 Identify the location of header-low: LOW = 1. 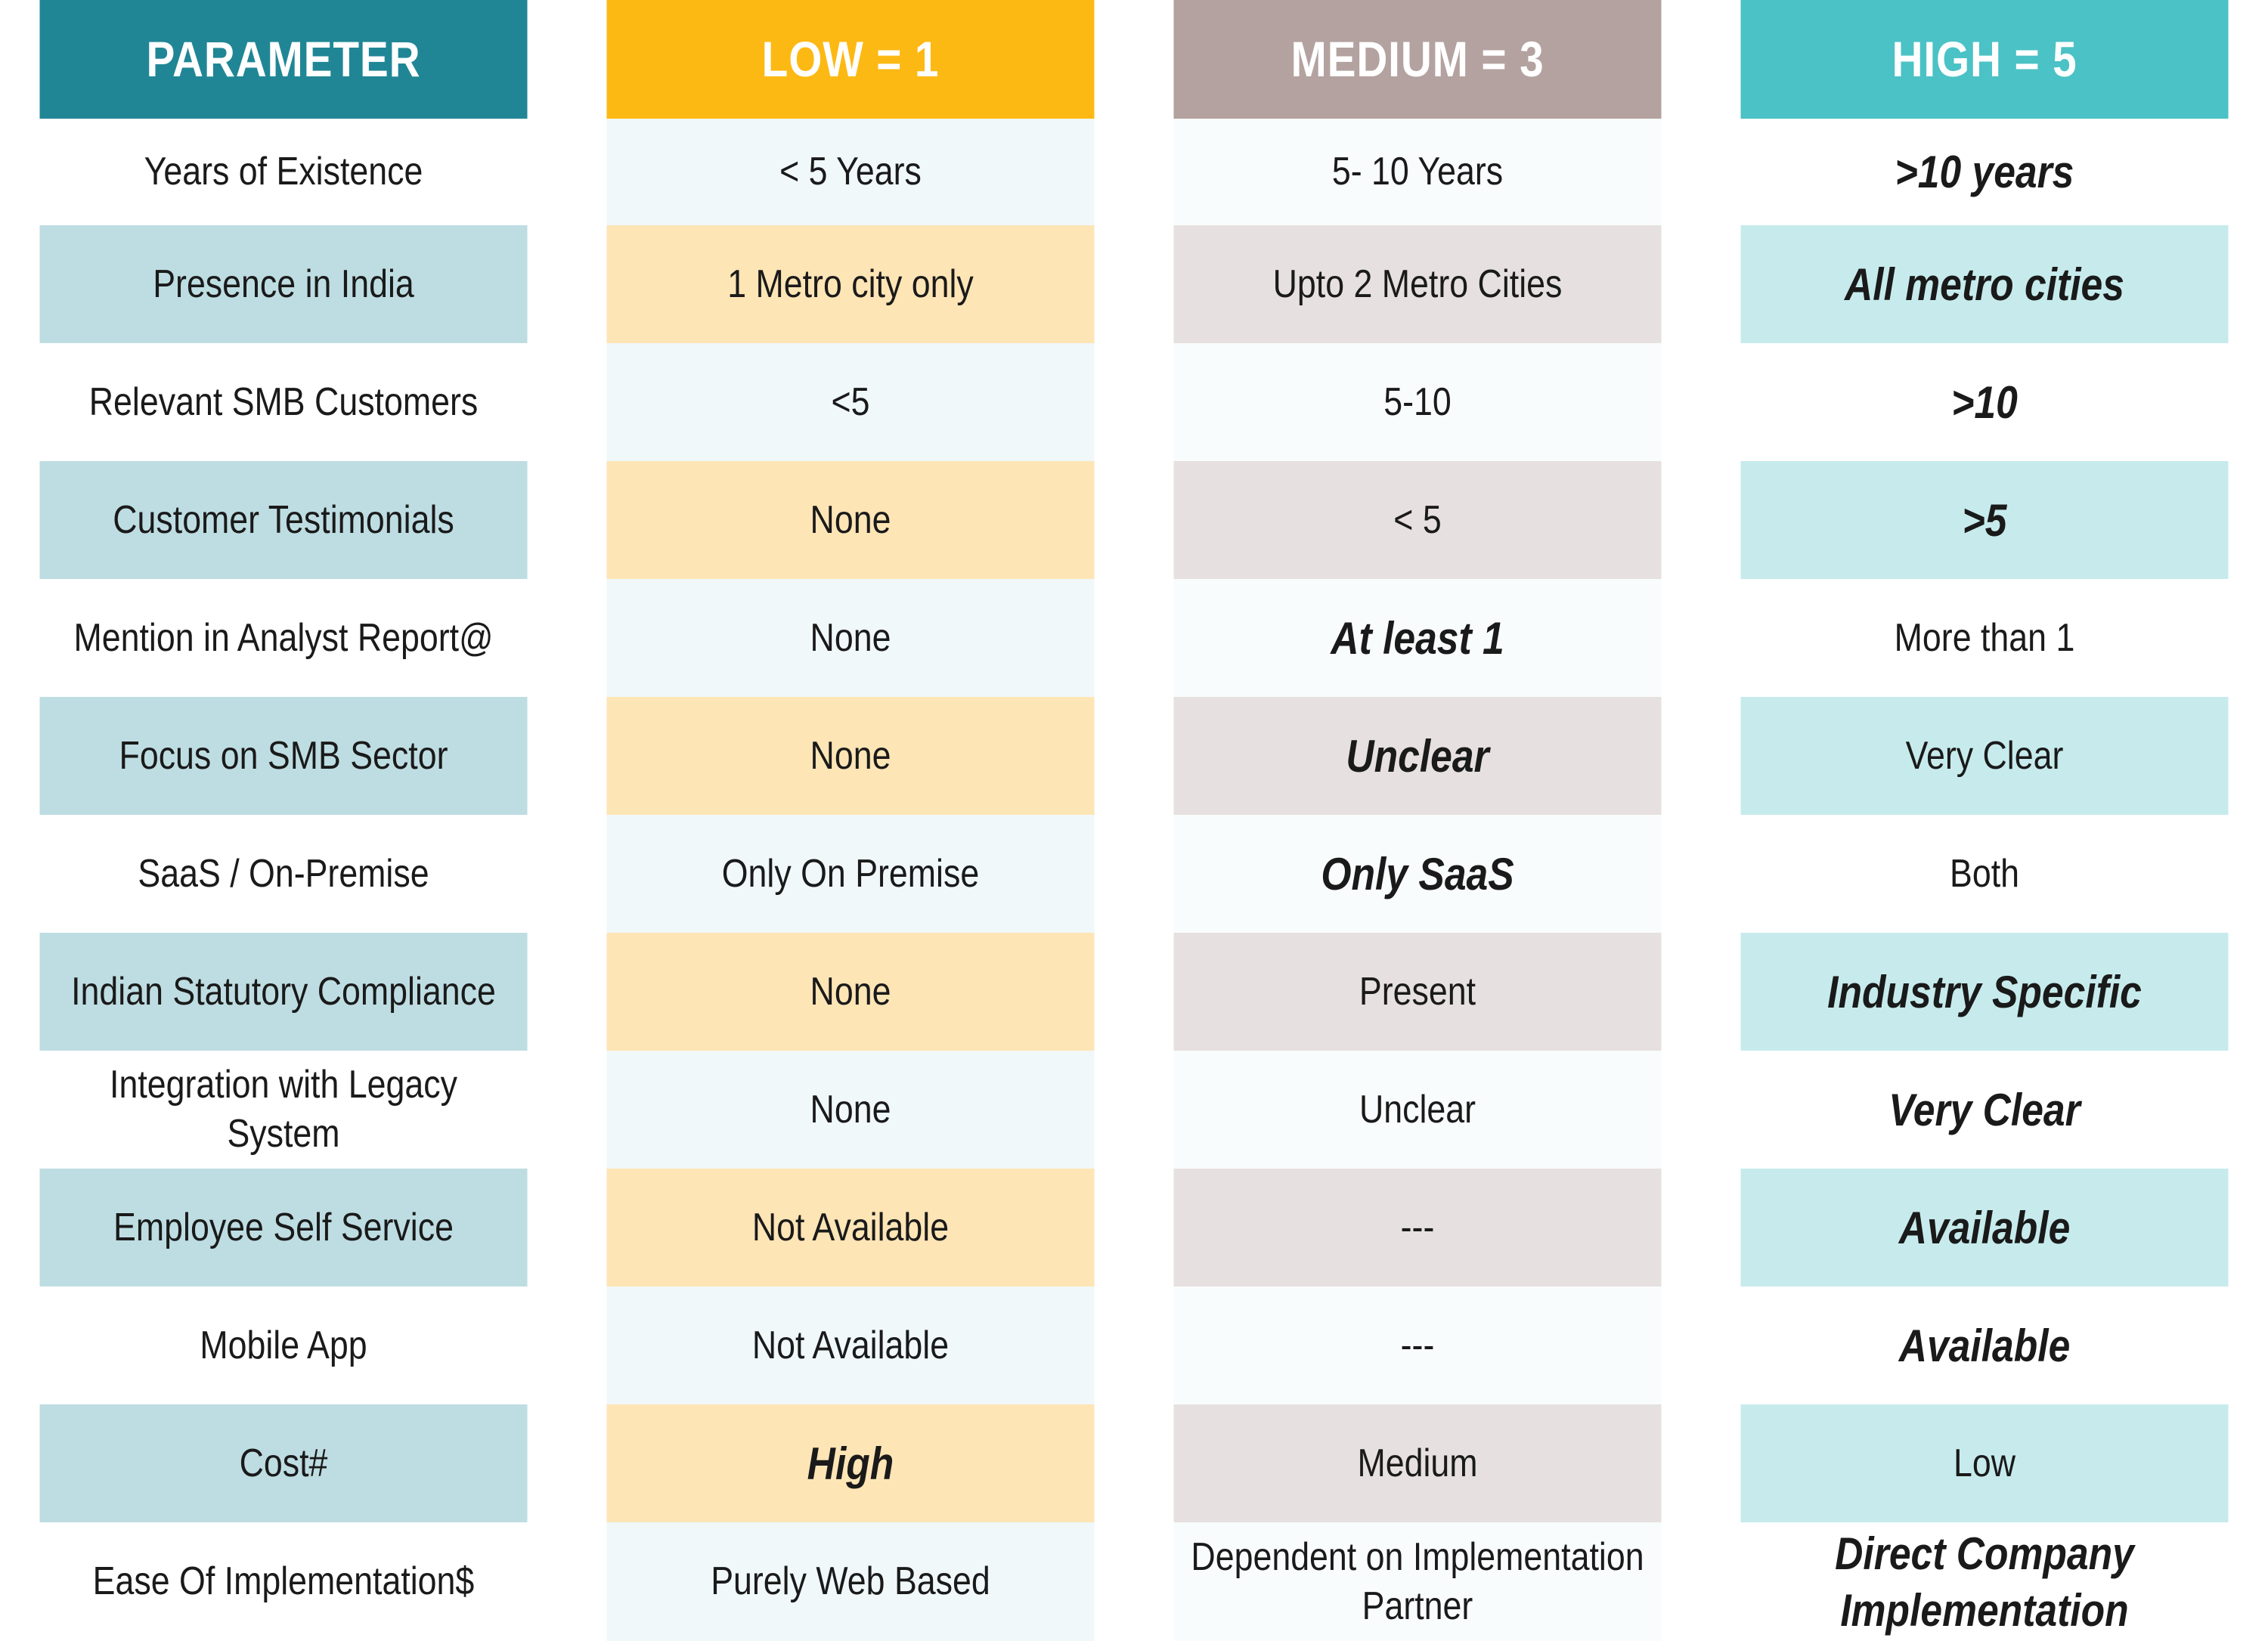
(850, 59).